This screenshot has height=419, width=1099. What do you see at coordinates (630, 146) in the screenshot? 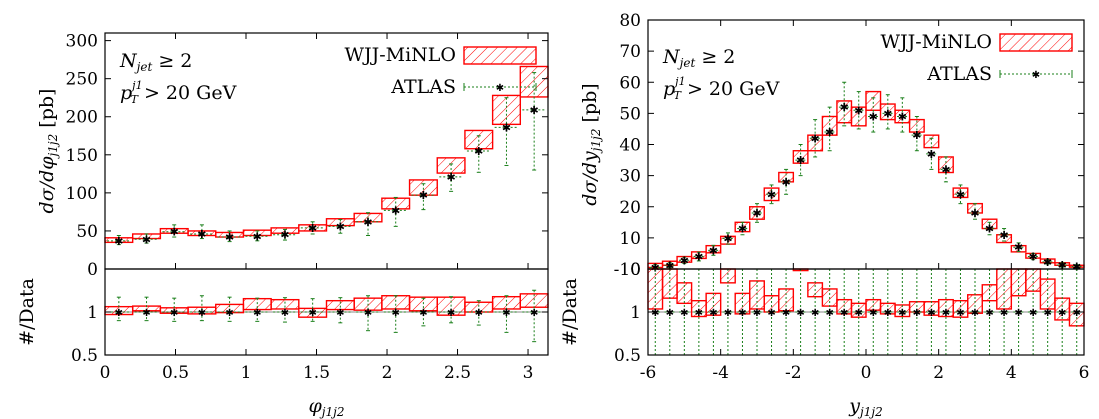
I see `y-tick-label: 40` at bounding box center [630, 146].